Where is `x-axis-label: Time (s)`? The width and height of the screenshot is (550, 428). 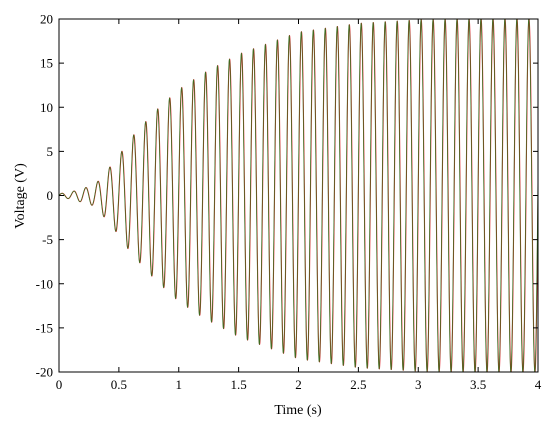 x-axis-label: Time (s) is located at coordinates (298, 410).